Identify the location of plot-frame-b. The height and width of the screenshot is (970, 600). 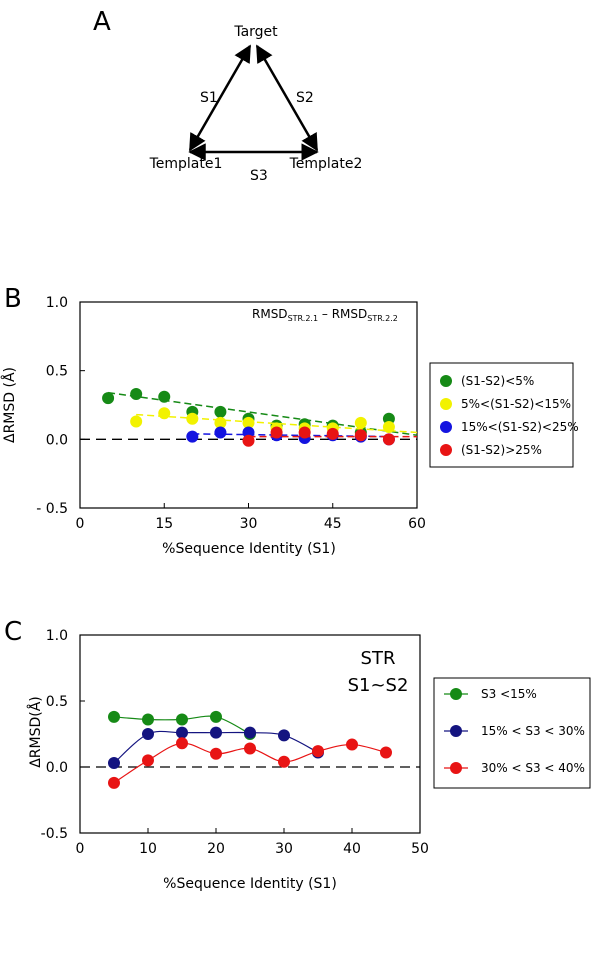
(248, 405).